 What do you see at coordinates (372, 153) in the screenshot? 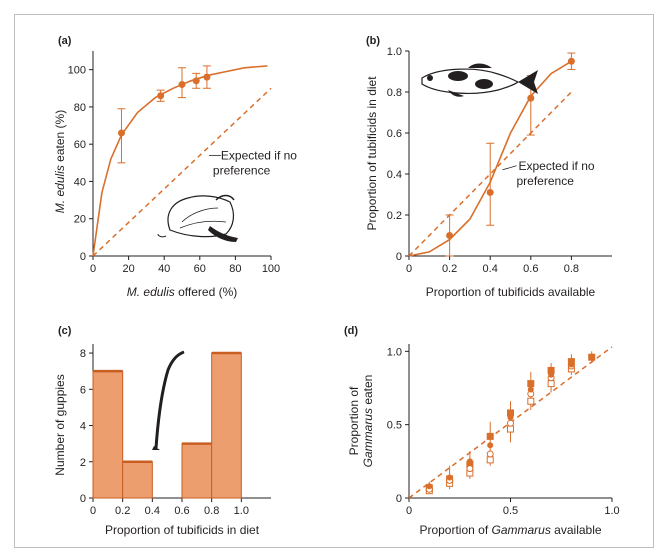
I see `panel-b-y-axis-label: Proportion of tubificids in diet` at bounding box center [372, 153].